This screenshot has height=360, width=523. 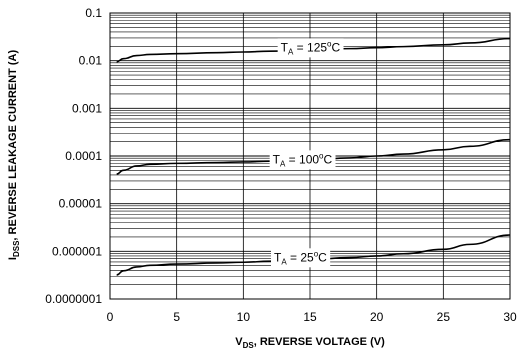 What do you see at coordinates (510, 317) in the screenshot?
I see `x-tick-label: 30` at bounding box center [510, 317].